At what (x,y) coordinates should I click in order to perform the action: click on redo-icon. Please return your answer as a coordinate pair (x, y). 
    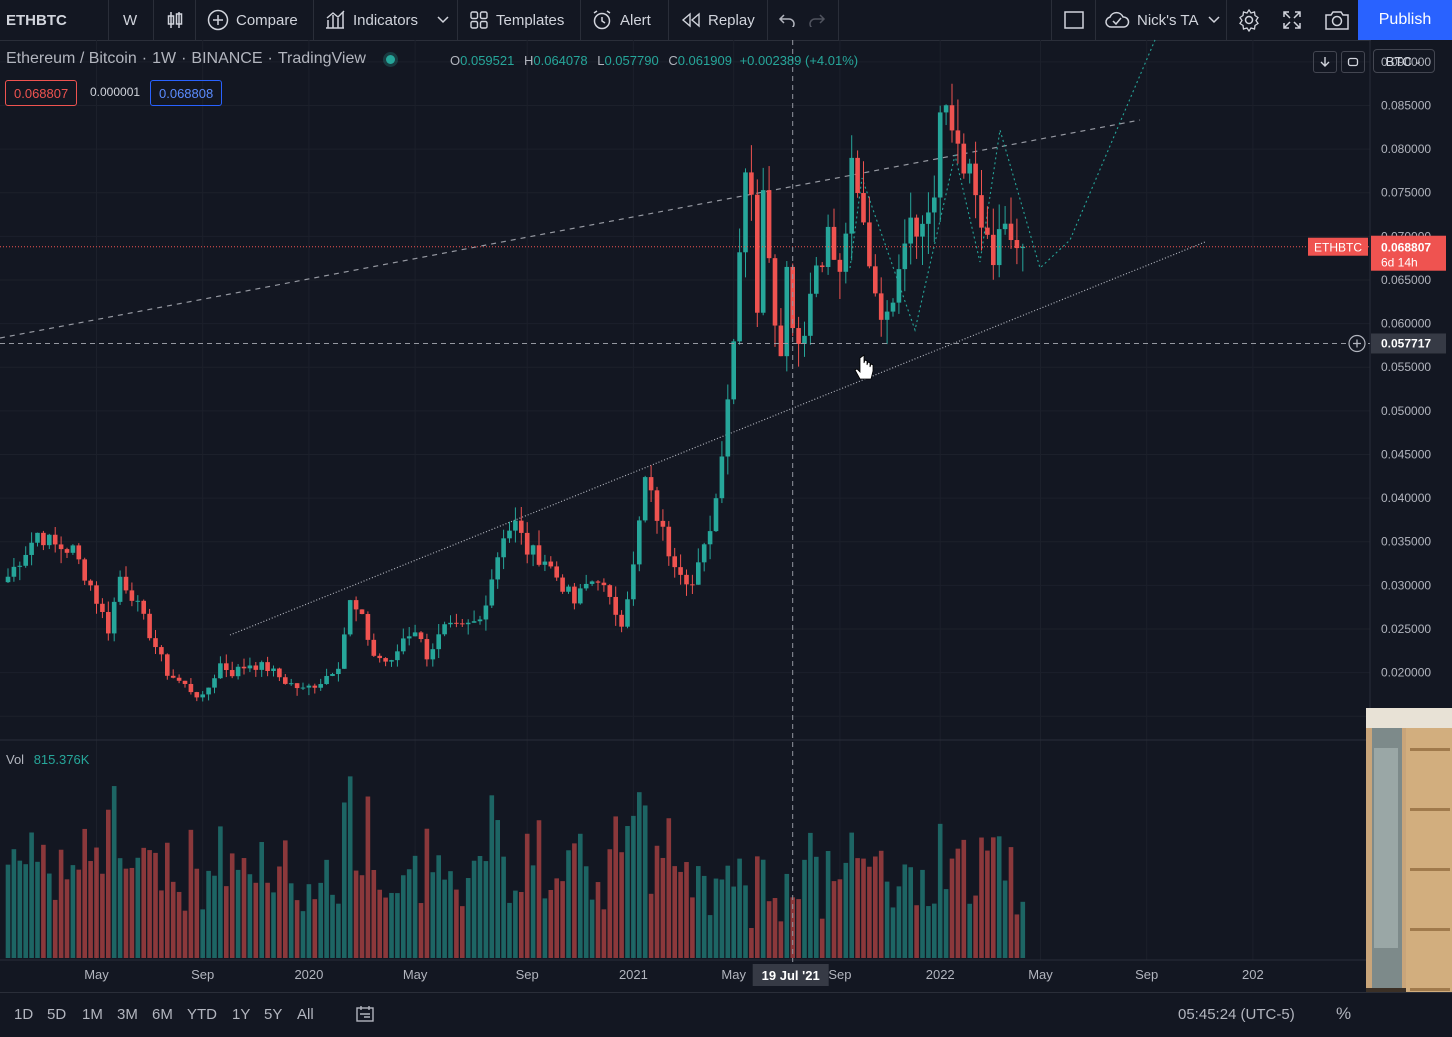
    Looking at the image, I should click on (820, 20).